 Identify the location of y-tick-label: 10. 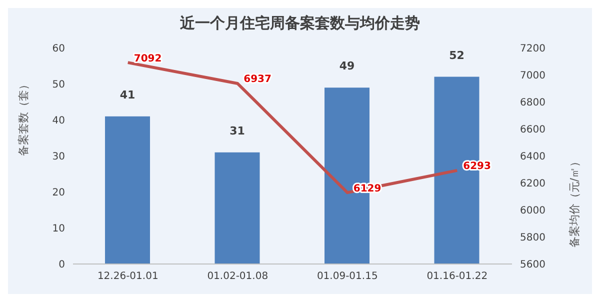
(58, 229).